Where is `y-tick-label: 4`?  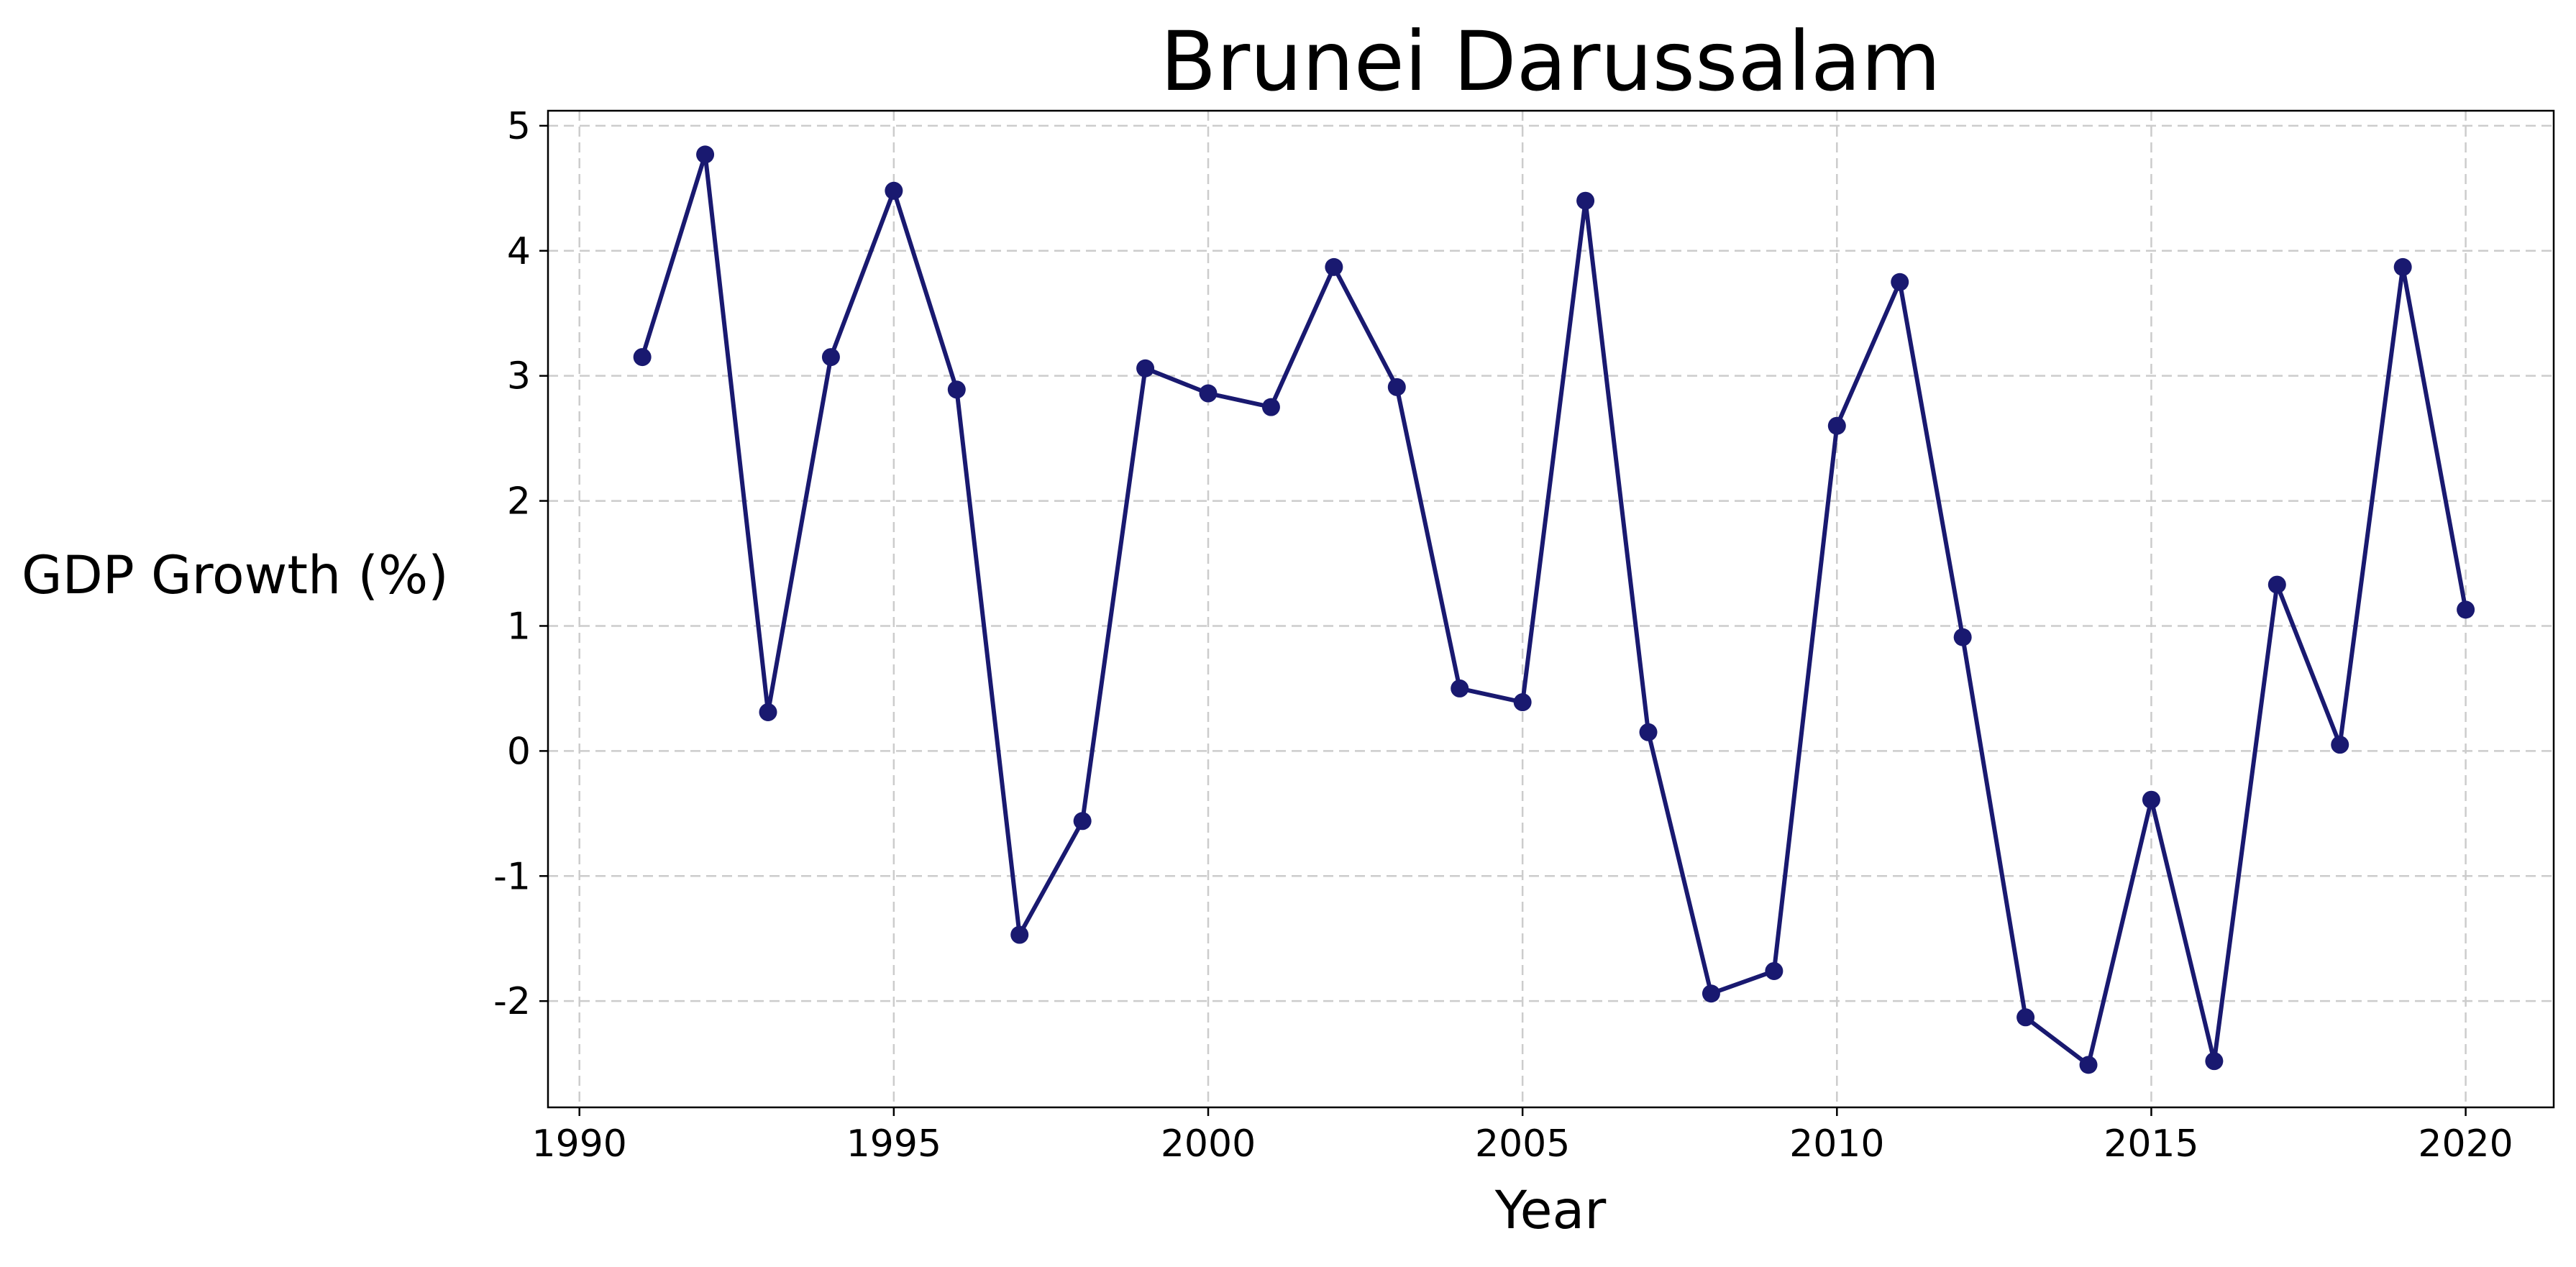
y-tick-label: 4 is located at coordinates (519, 251).